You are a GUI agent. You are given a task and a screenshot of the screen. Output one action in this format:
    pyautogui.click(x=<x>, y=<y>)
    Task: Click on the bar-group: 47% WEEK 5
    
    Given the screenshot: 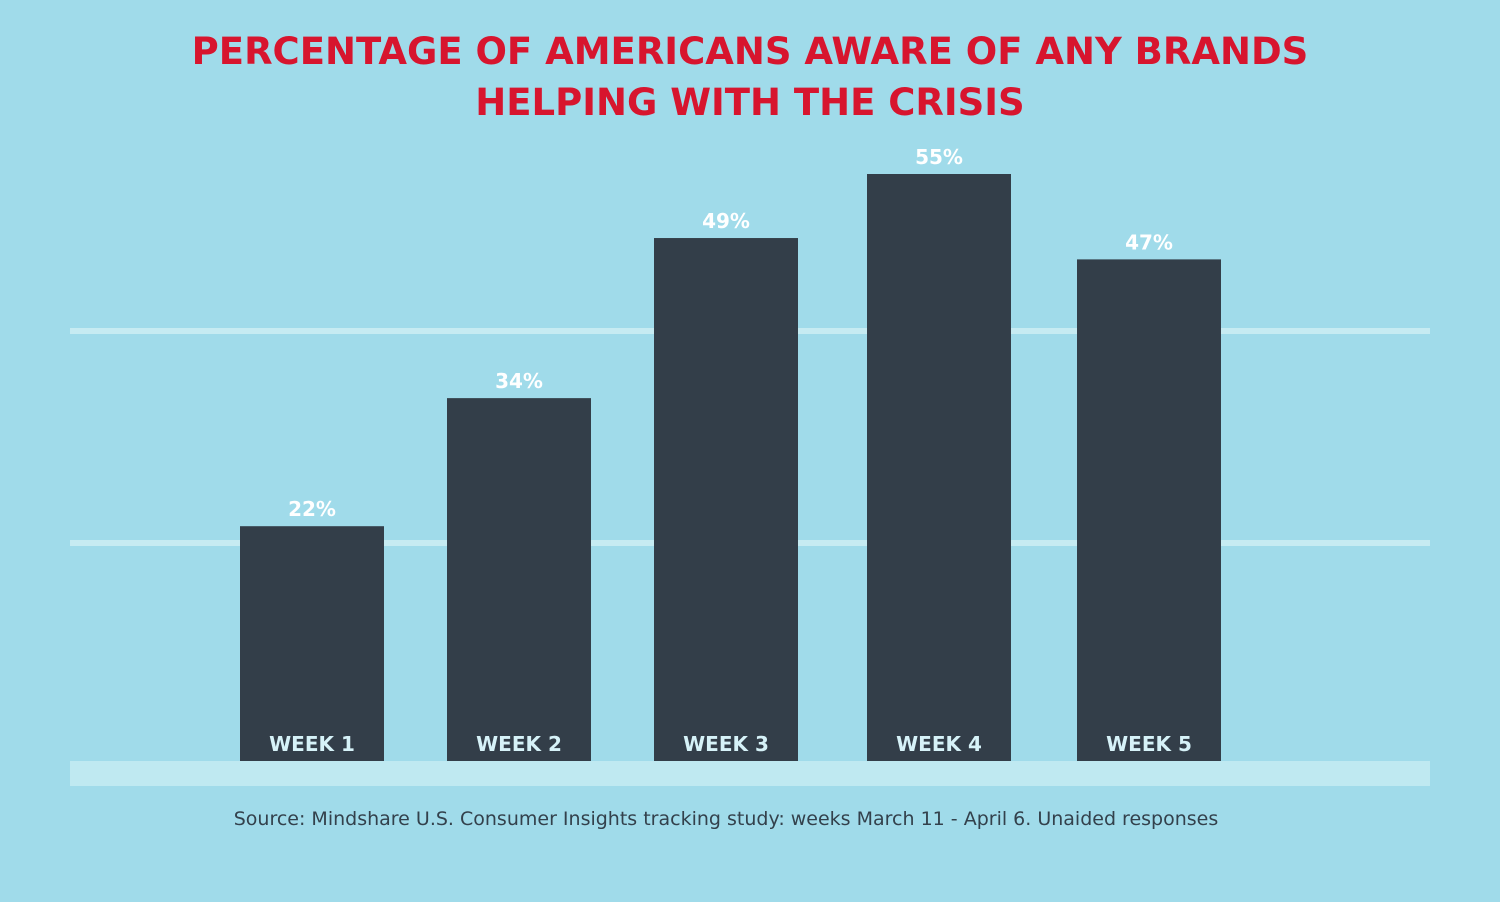 What is the action you would take?
    pyautogui.click(x=1149, y=495)
    